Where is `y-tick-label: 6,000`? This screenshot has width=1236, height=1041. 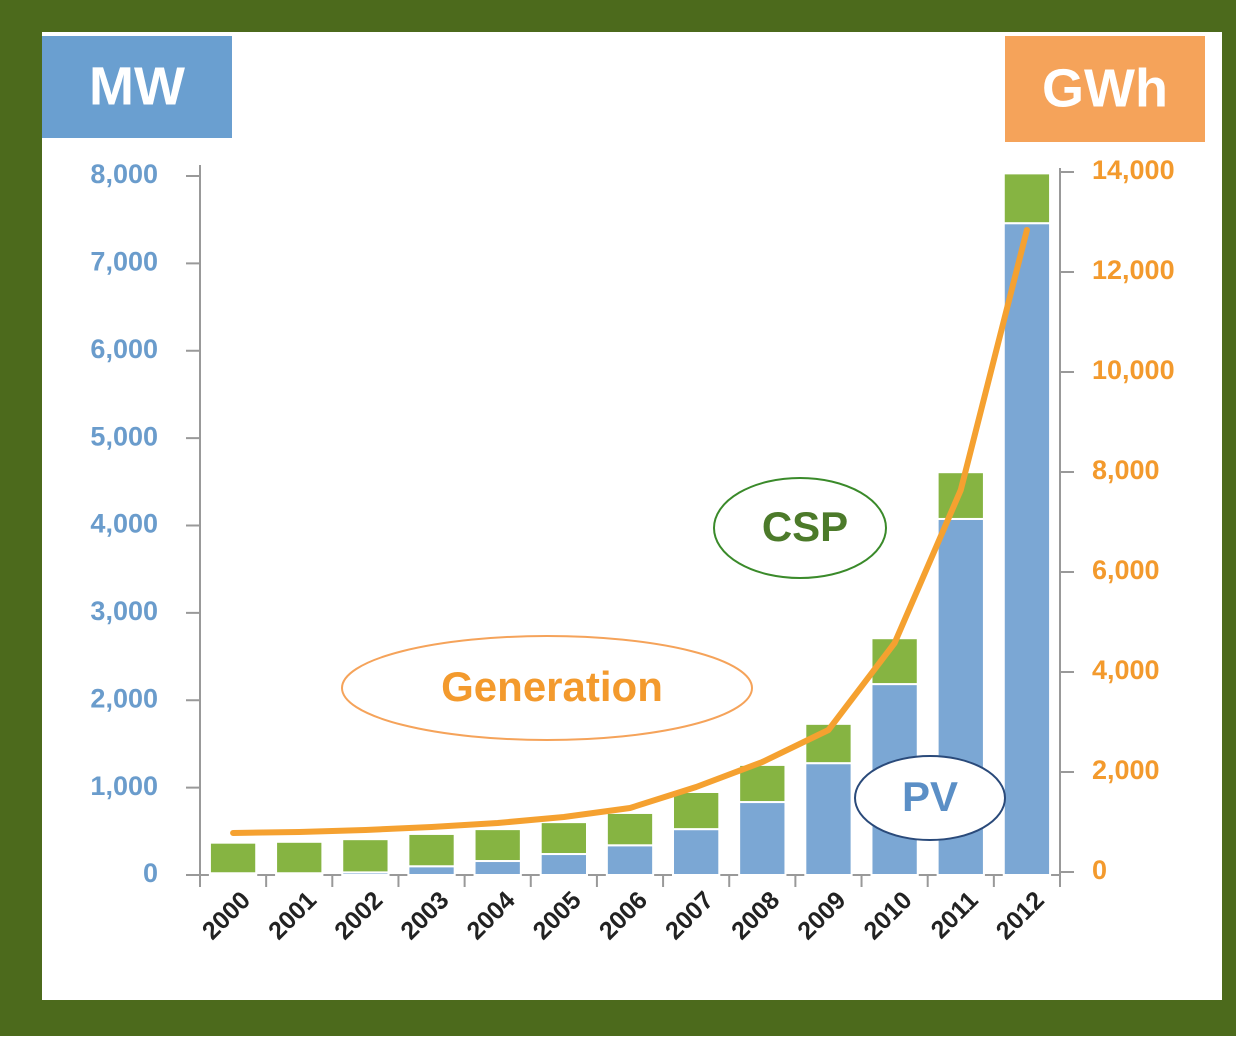 y-tick-label: 6,000 is located at coordinates (124, 349).